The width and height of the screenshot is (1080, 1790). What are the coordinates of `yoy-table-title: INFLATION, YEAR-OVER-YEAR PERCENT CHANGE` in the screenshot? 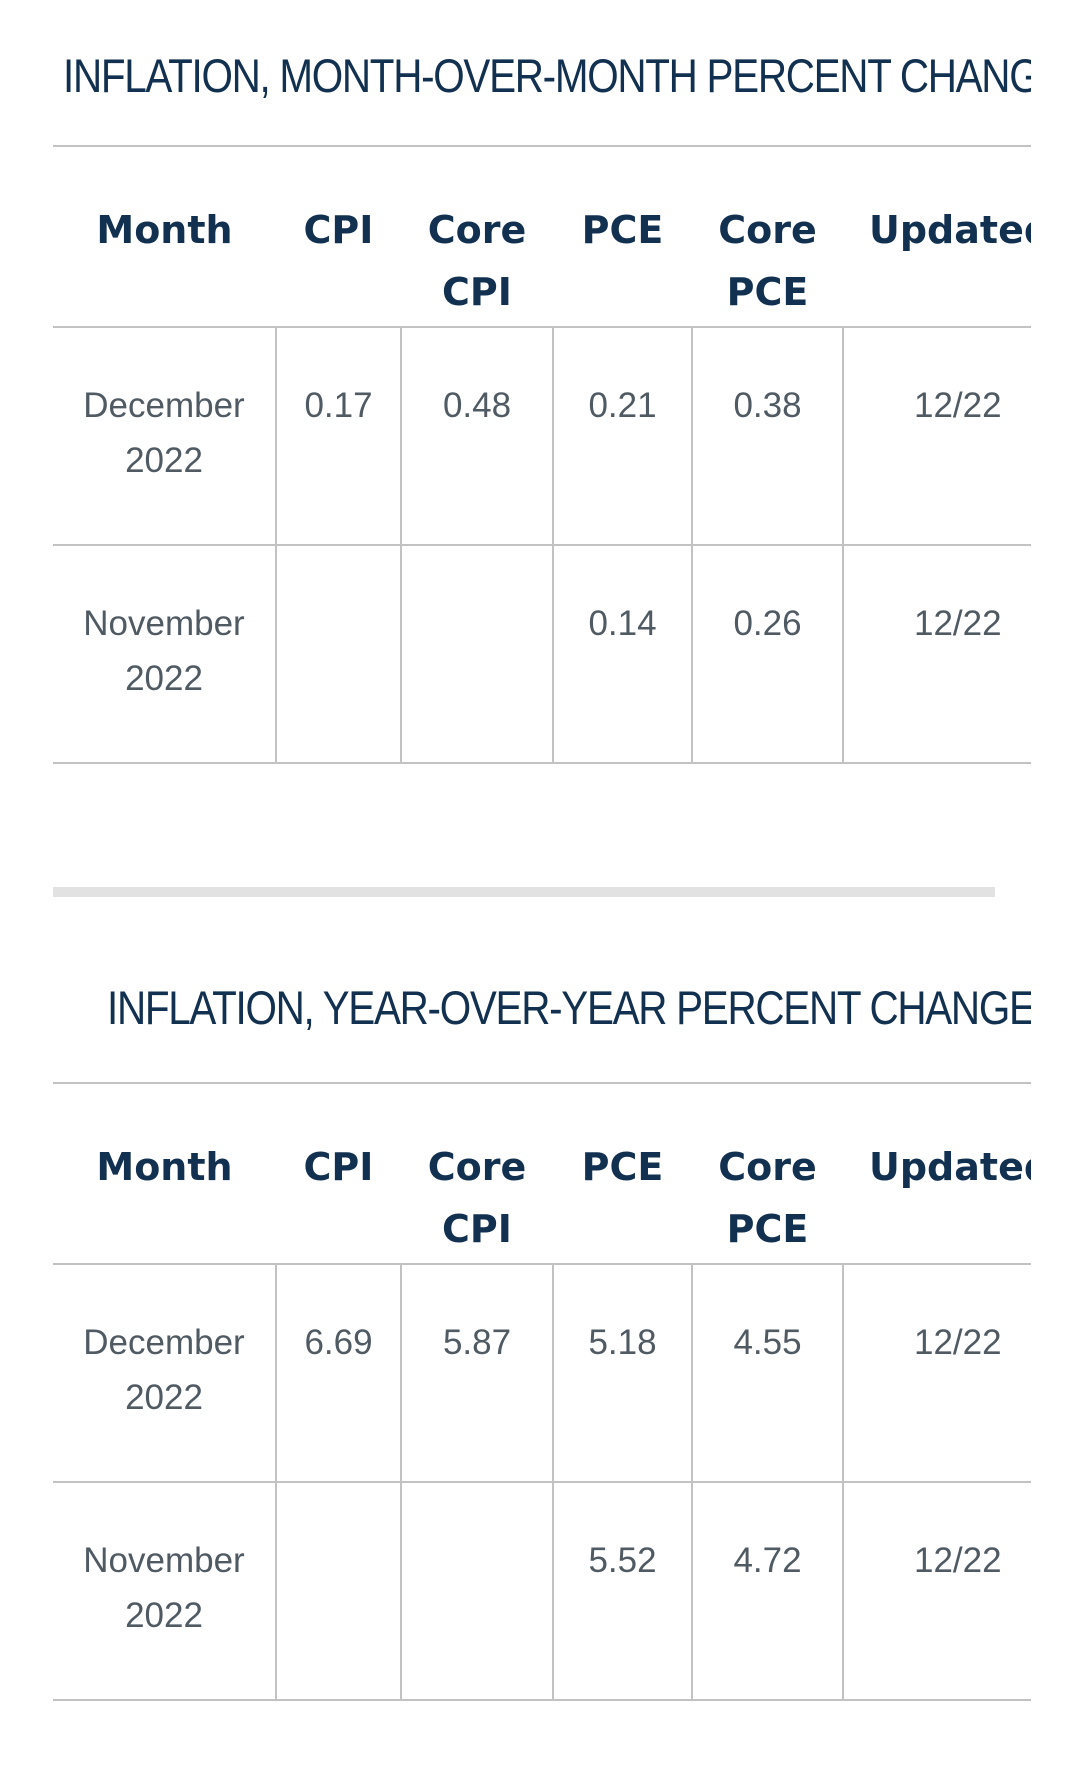 It's located at (569, 1007).